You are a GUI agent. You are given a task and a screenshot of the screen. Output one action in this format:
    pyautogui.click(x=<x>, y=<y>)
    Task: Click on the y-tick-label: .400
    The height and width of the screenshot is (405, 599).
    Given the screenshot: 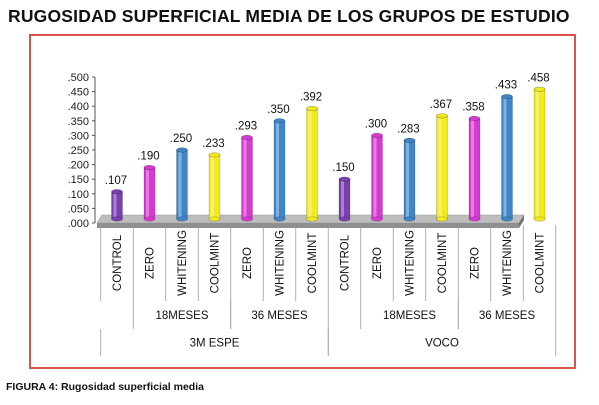 What is the action you would take?
    pyautogui.click(x=78, y=107)
    